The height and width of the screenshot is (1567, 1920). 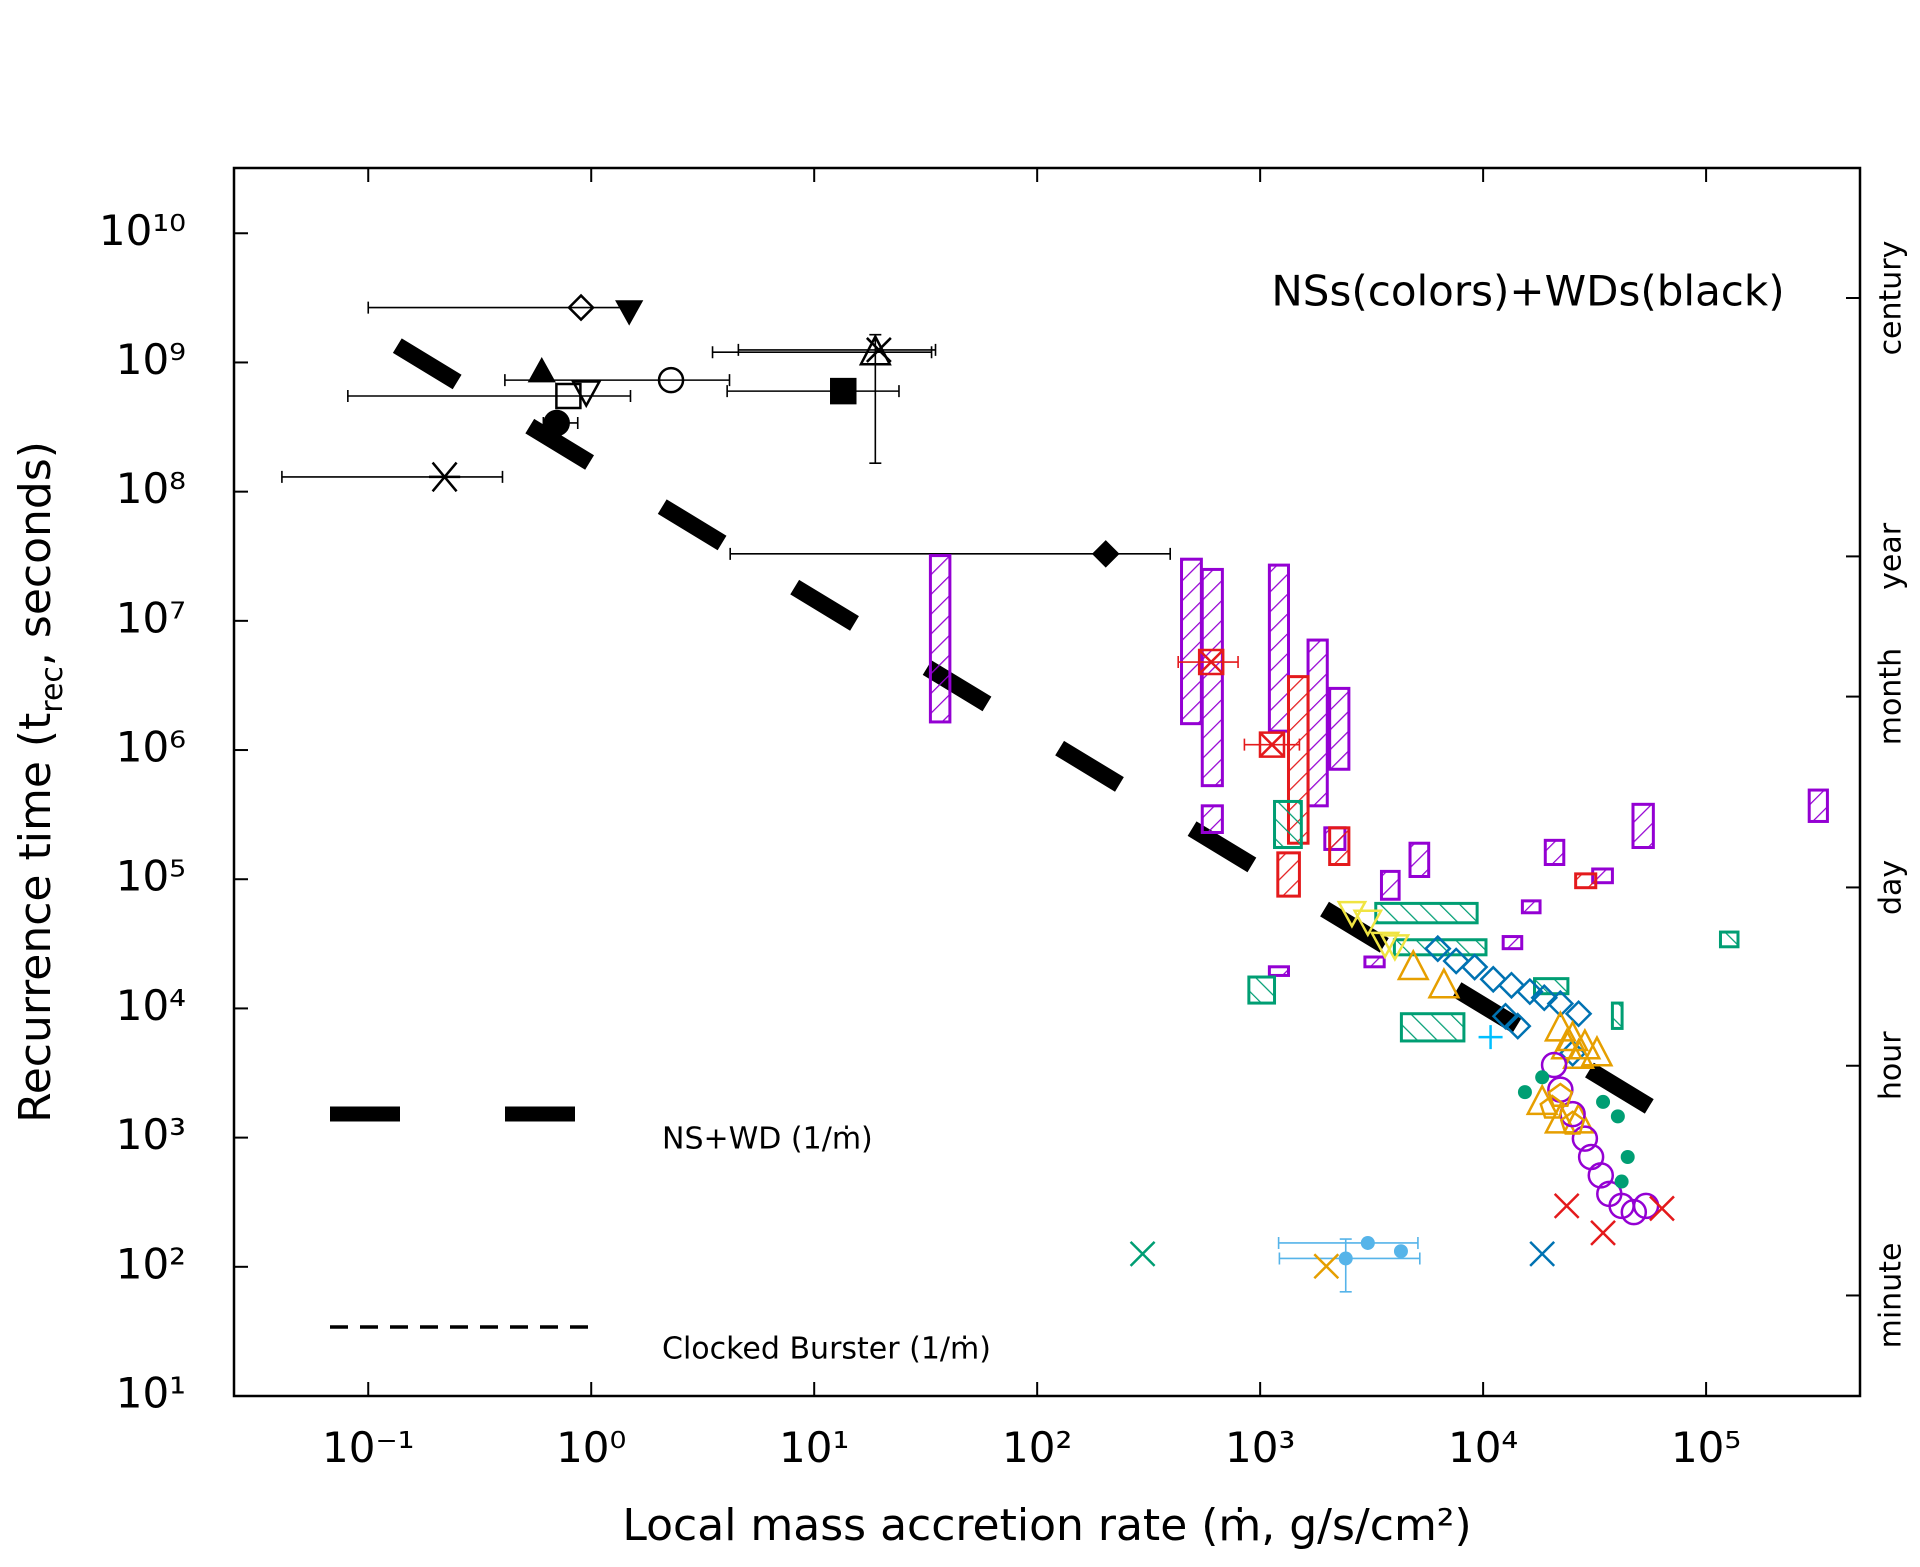 What do you see at coordinates (1891, 696) in the screenshot?
I see `y2-tick-label: month` at bounding box center [1891, 696].